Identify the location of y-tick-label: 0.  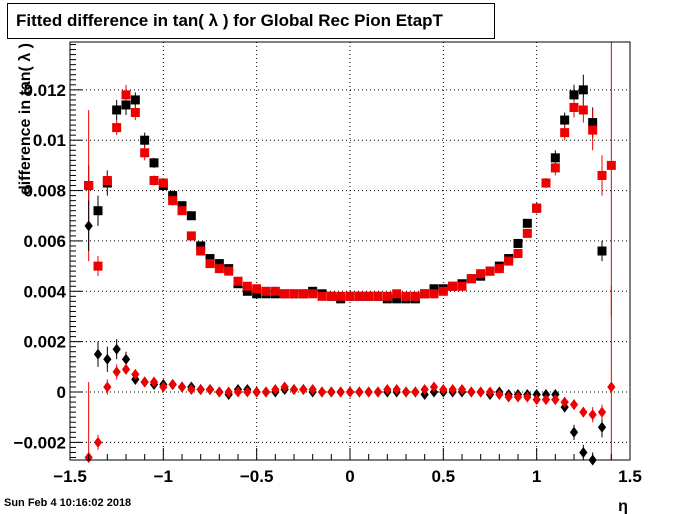
(61, 392).